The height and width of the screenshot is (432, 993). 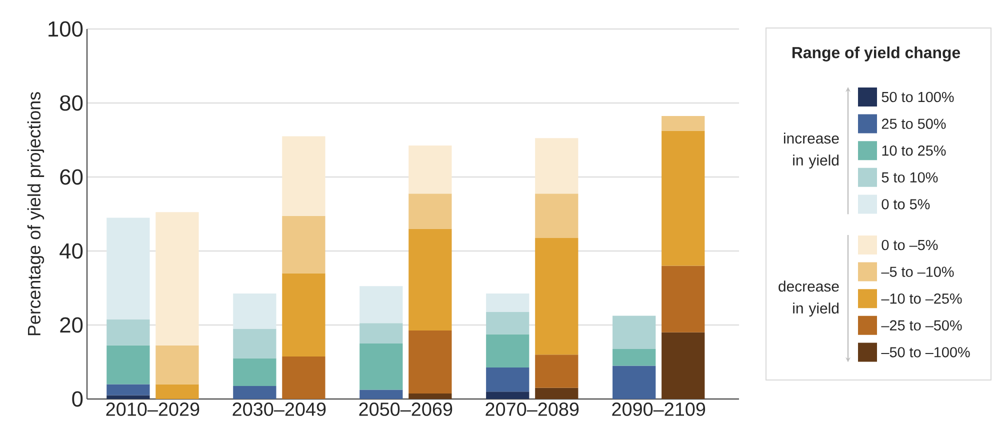 I want to click on legend-label: –50 to –100%, so click(x=925, y=352).